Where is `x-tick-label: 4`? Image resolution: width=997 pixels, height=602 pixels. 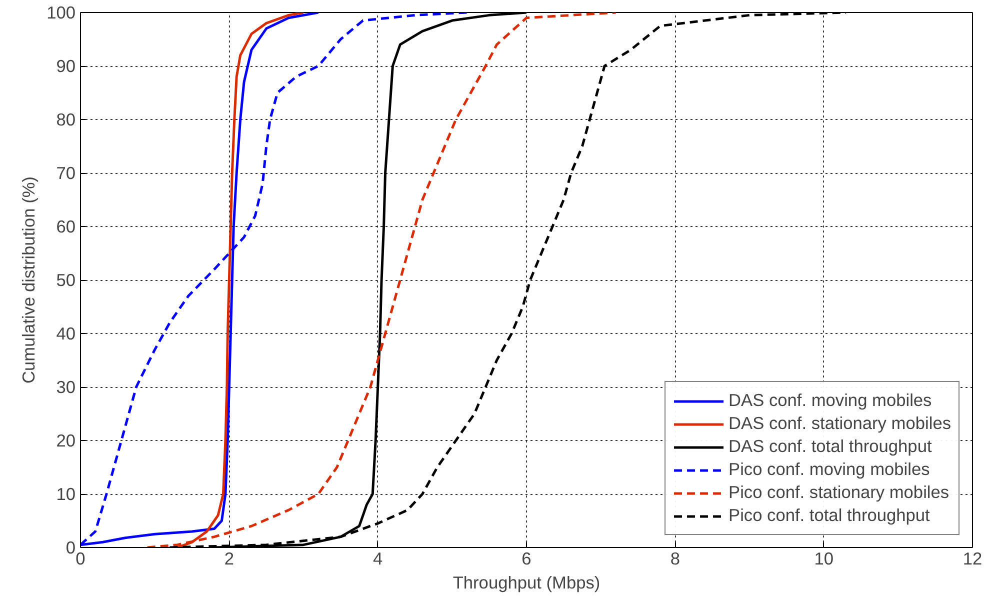 x-tick-label: 4 is located at coordinates (378, 558).